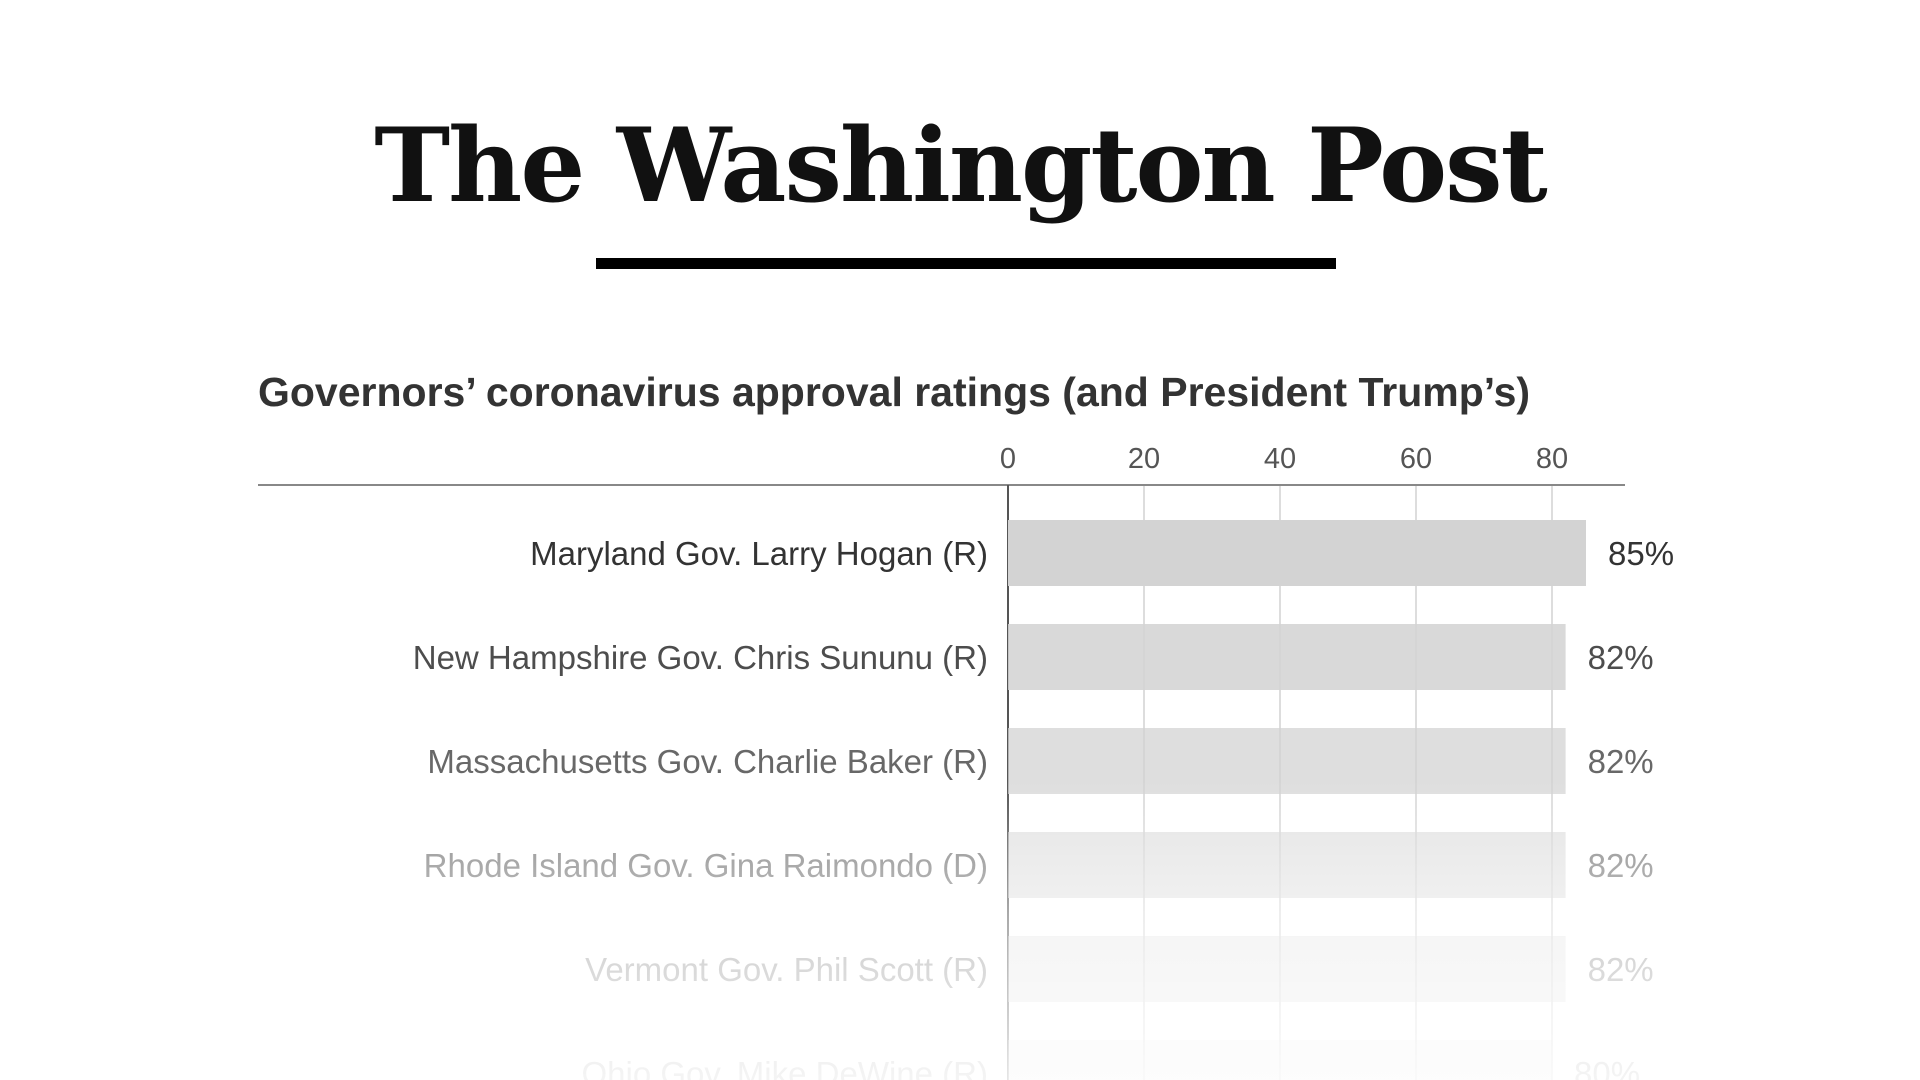 The height and width of the screenshot is (1080, 1920). What do you see at coordinates (1607, 1067) in the screenshot?
I see `value-label-5: 80%` at bounding box center [1607, 1067].